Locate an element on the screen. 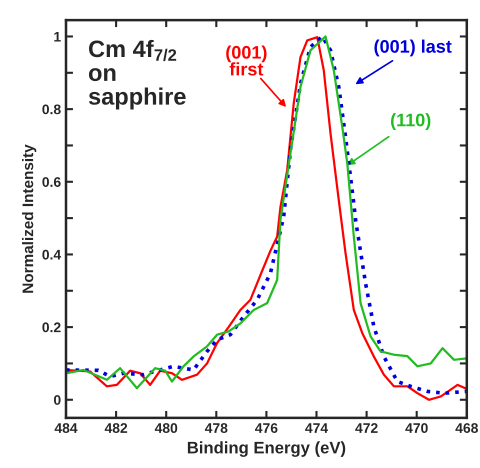  x-tick-label: 476 is located at coordinates (266, 428).